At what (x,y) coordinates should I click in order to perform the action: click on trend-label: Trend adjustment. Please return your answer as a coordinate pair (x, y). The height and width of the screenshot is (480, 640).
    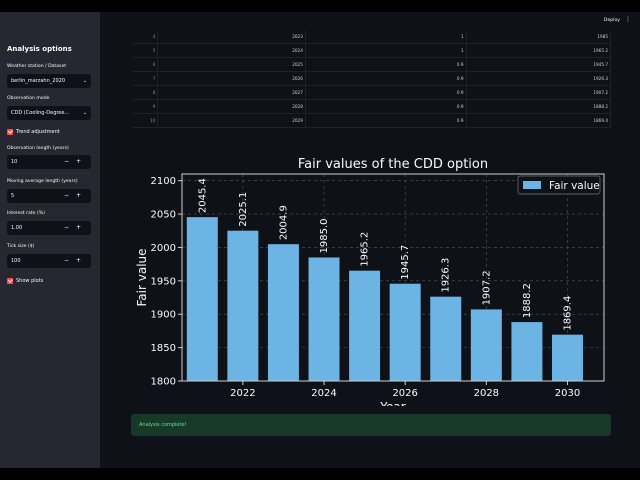
    Looking at the image, I should click on (38, 132).